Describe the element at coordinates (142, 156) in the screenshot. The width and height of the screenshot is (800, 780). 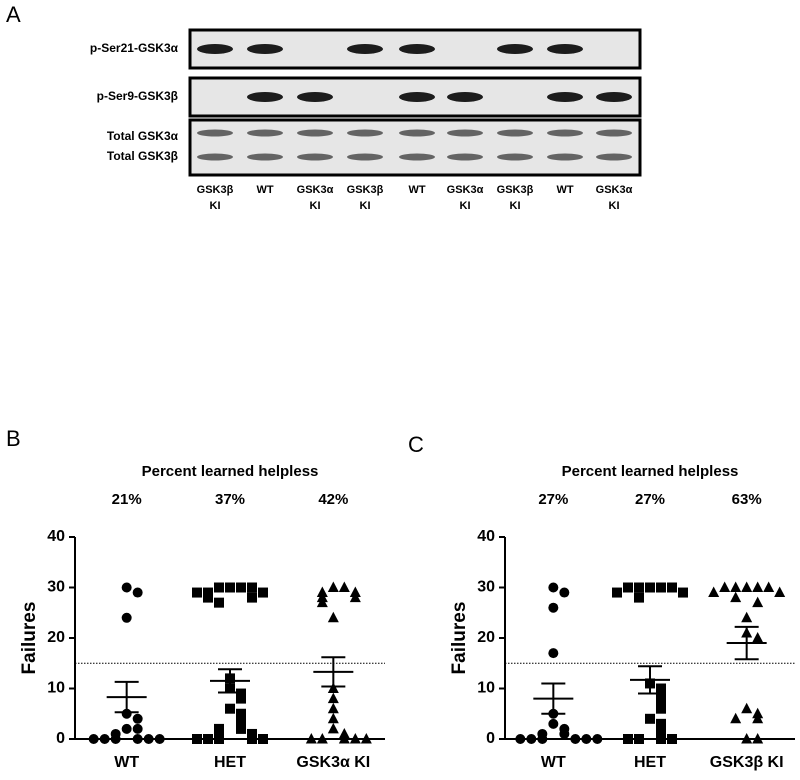
I see `blot-row-label: Total GSK3β` at that location.